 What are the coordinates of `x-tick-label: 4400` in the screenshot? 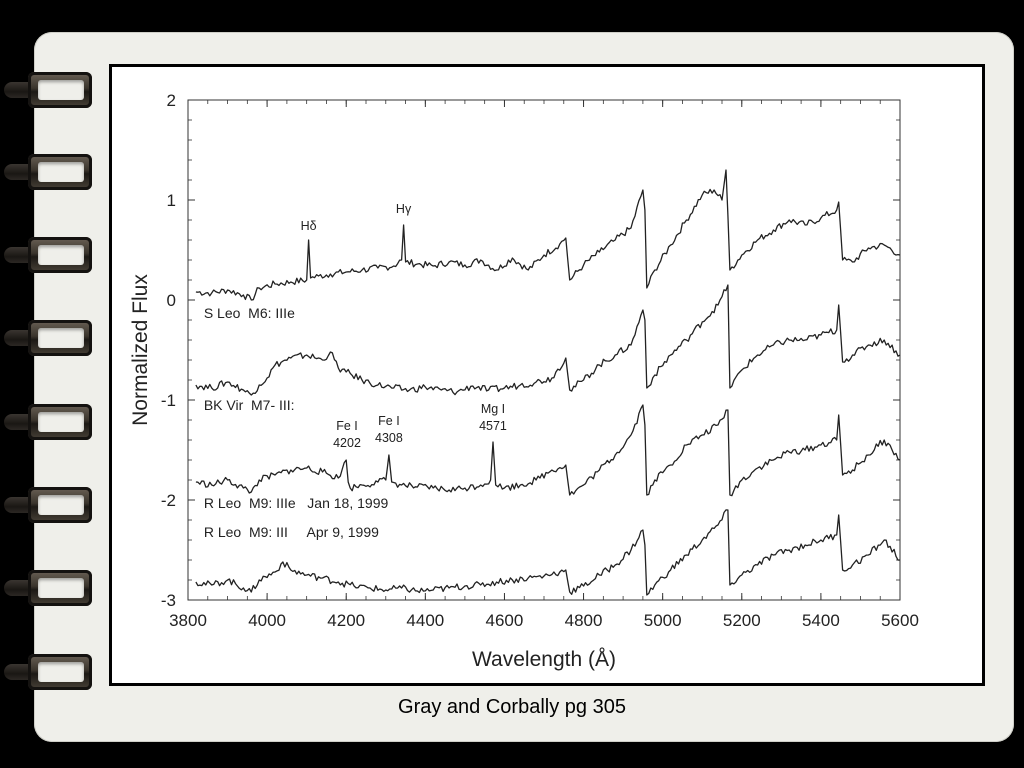 It's located at (425, 620).